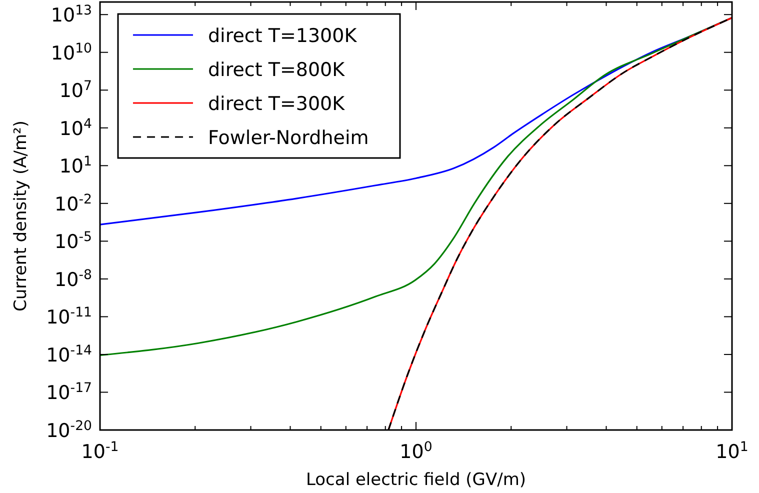  I want to click on x-tick-label: 10$^{0}$, so click(416, 451).